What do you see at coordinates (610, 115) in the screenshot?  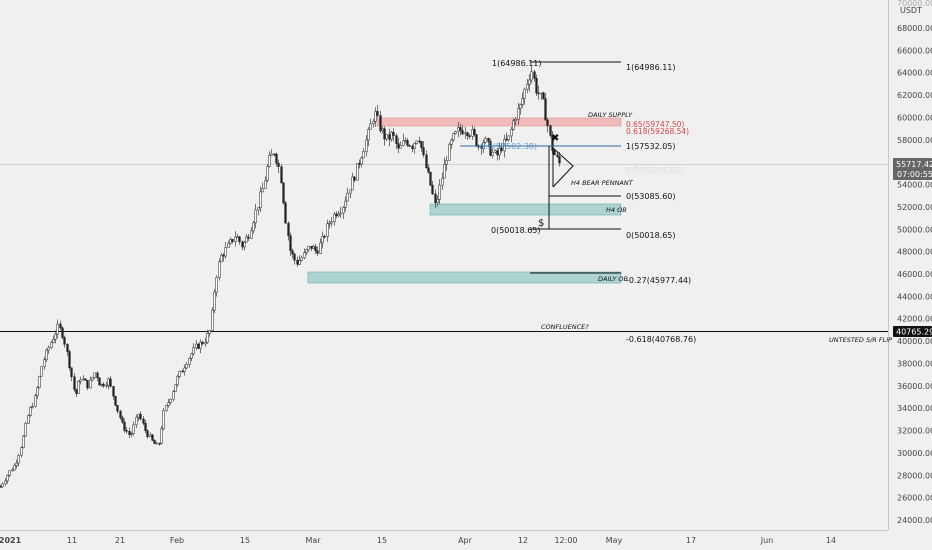 I see `daily-supply-label: DAILY SUPPLY` at bounding box center [610, 115].